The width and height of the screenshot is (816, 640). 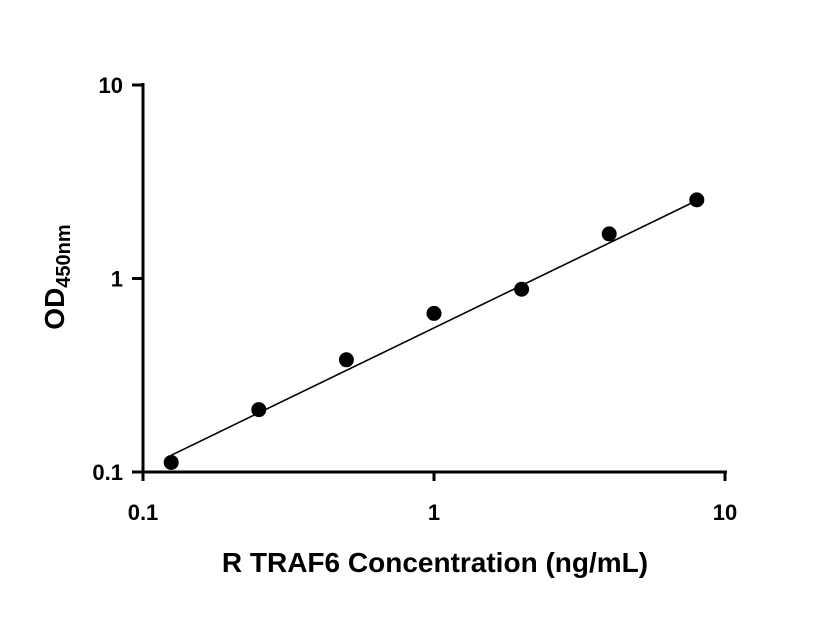 I want to click on x-tick-label: 1, so click(x=434, y=512).